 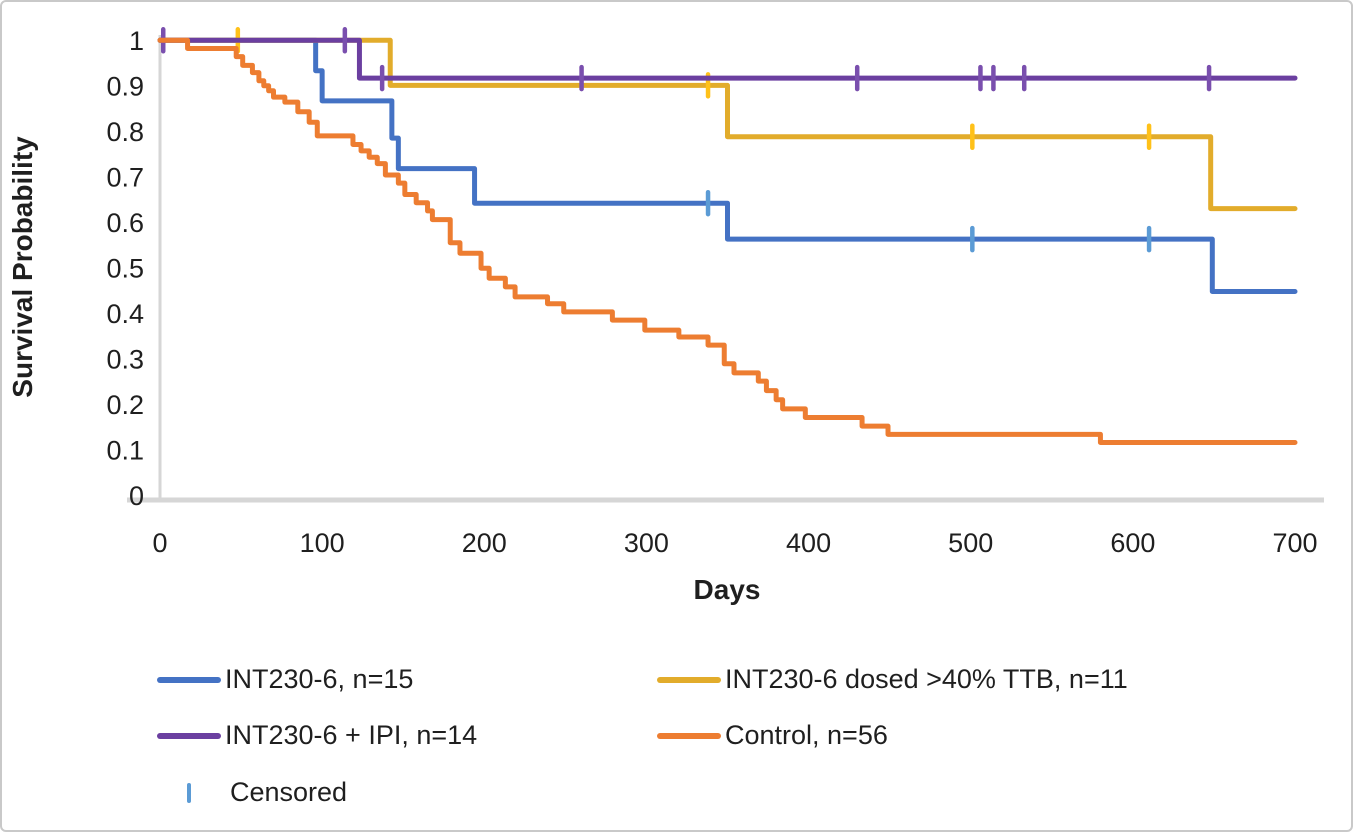 I want to click on x-axis-title: Days, so click(x=727, y=589).